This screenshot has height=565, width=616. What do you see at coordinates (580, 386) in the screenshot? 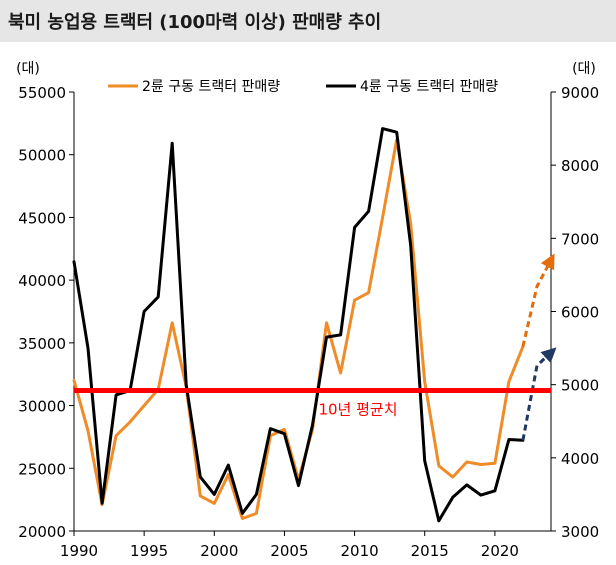
I see `right-y-tick-label: 5000` at bounding box center [580, 386].